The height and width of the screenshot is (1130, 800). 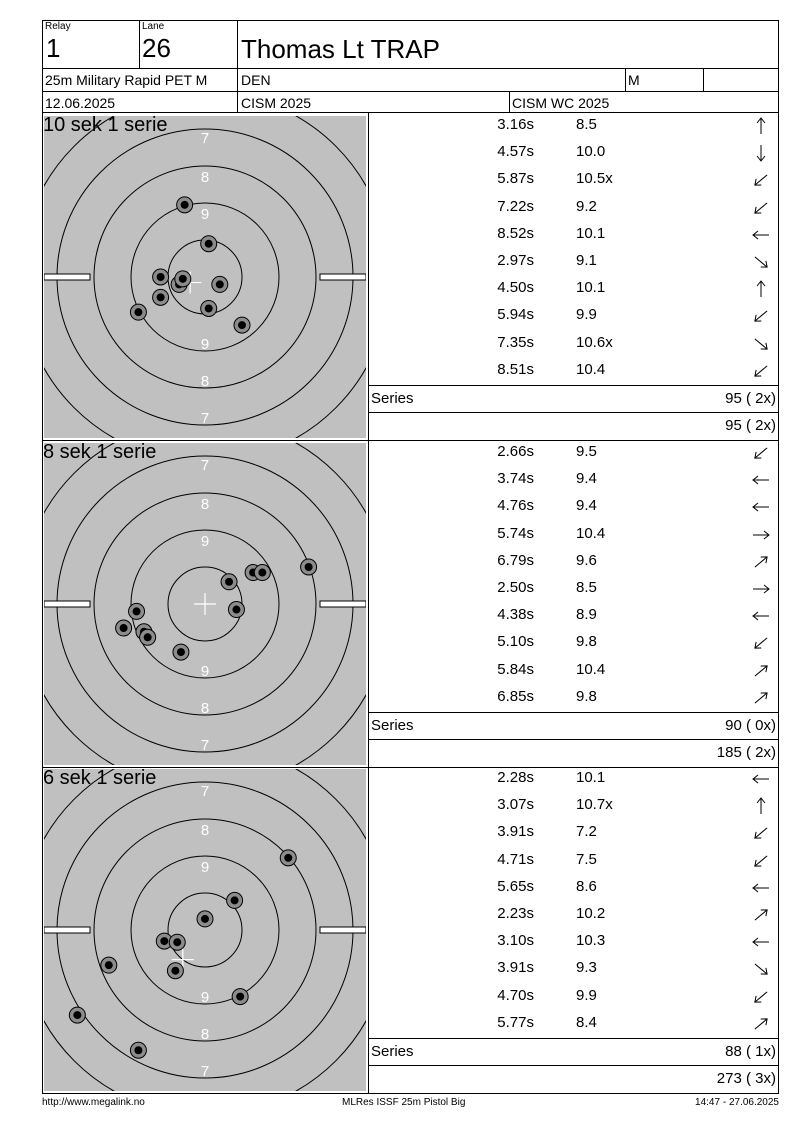 What do you see at coordinates (153, 26) in the screenshot?
I see `lane-label: Lane` at bounding box center [153, 26].